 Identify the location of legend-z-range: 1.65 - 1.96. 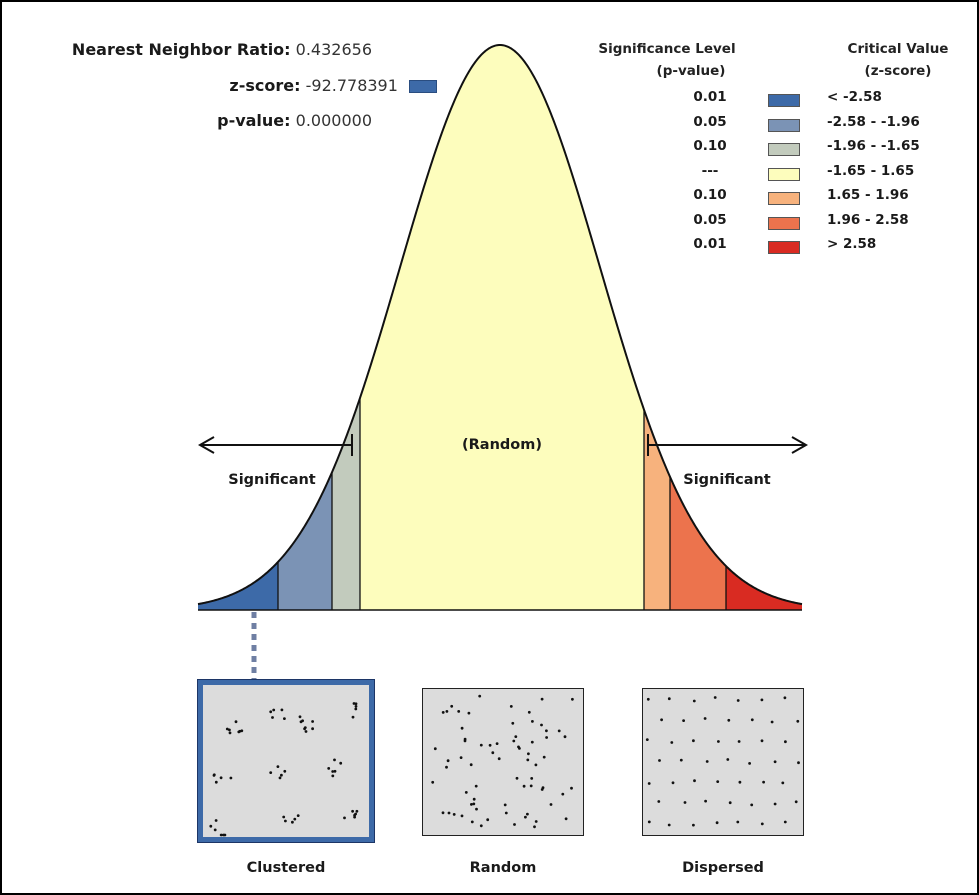
(868, 195).